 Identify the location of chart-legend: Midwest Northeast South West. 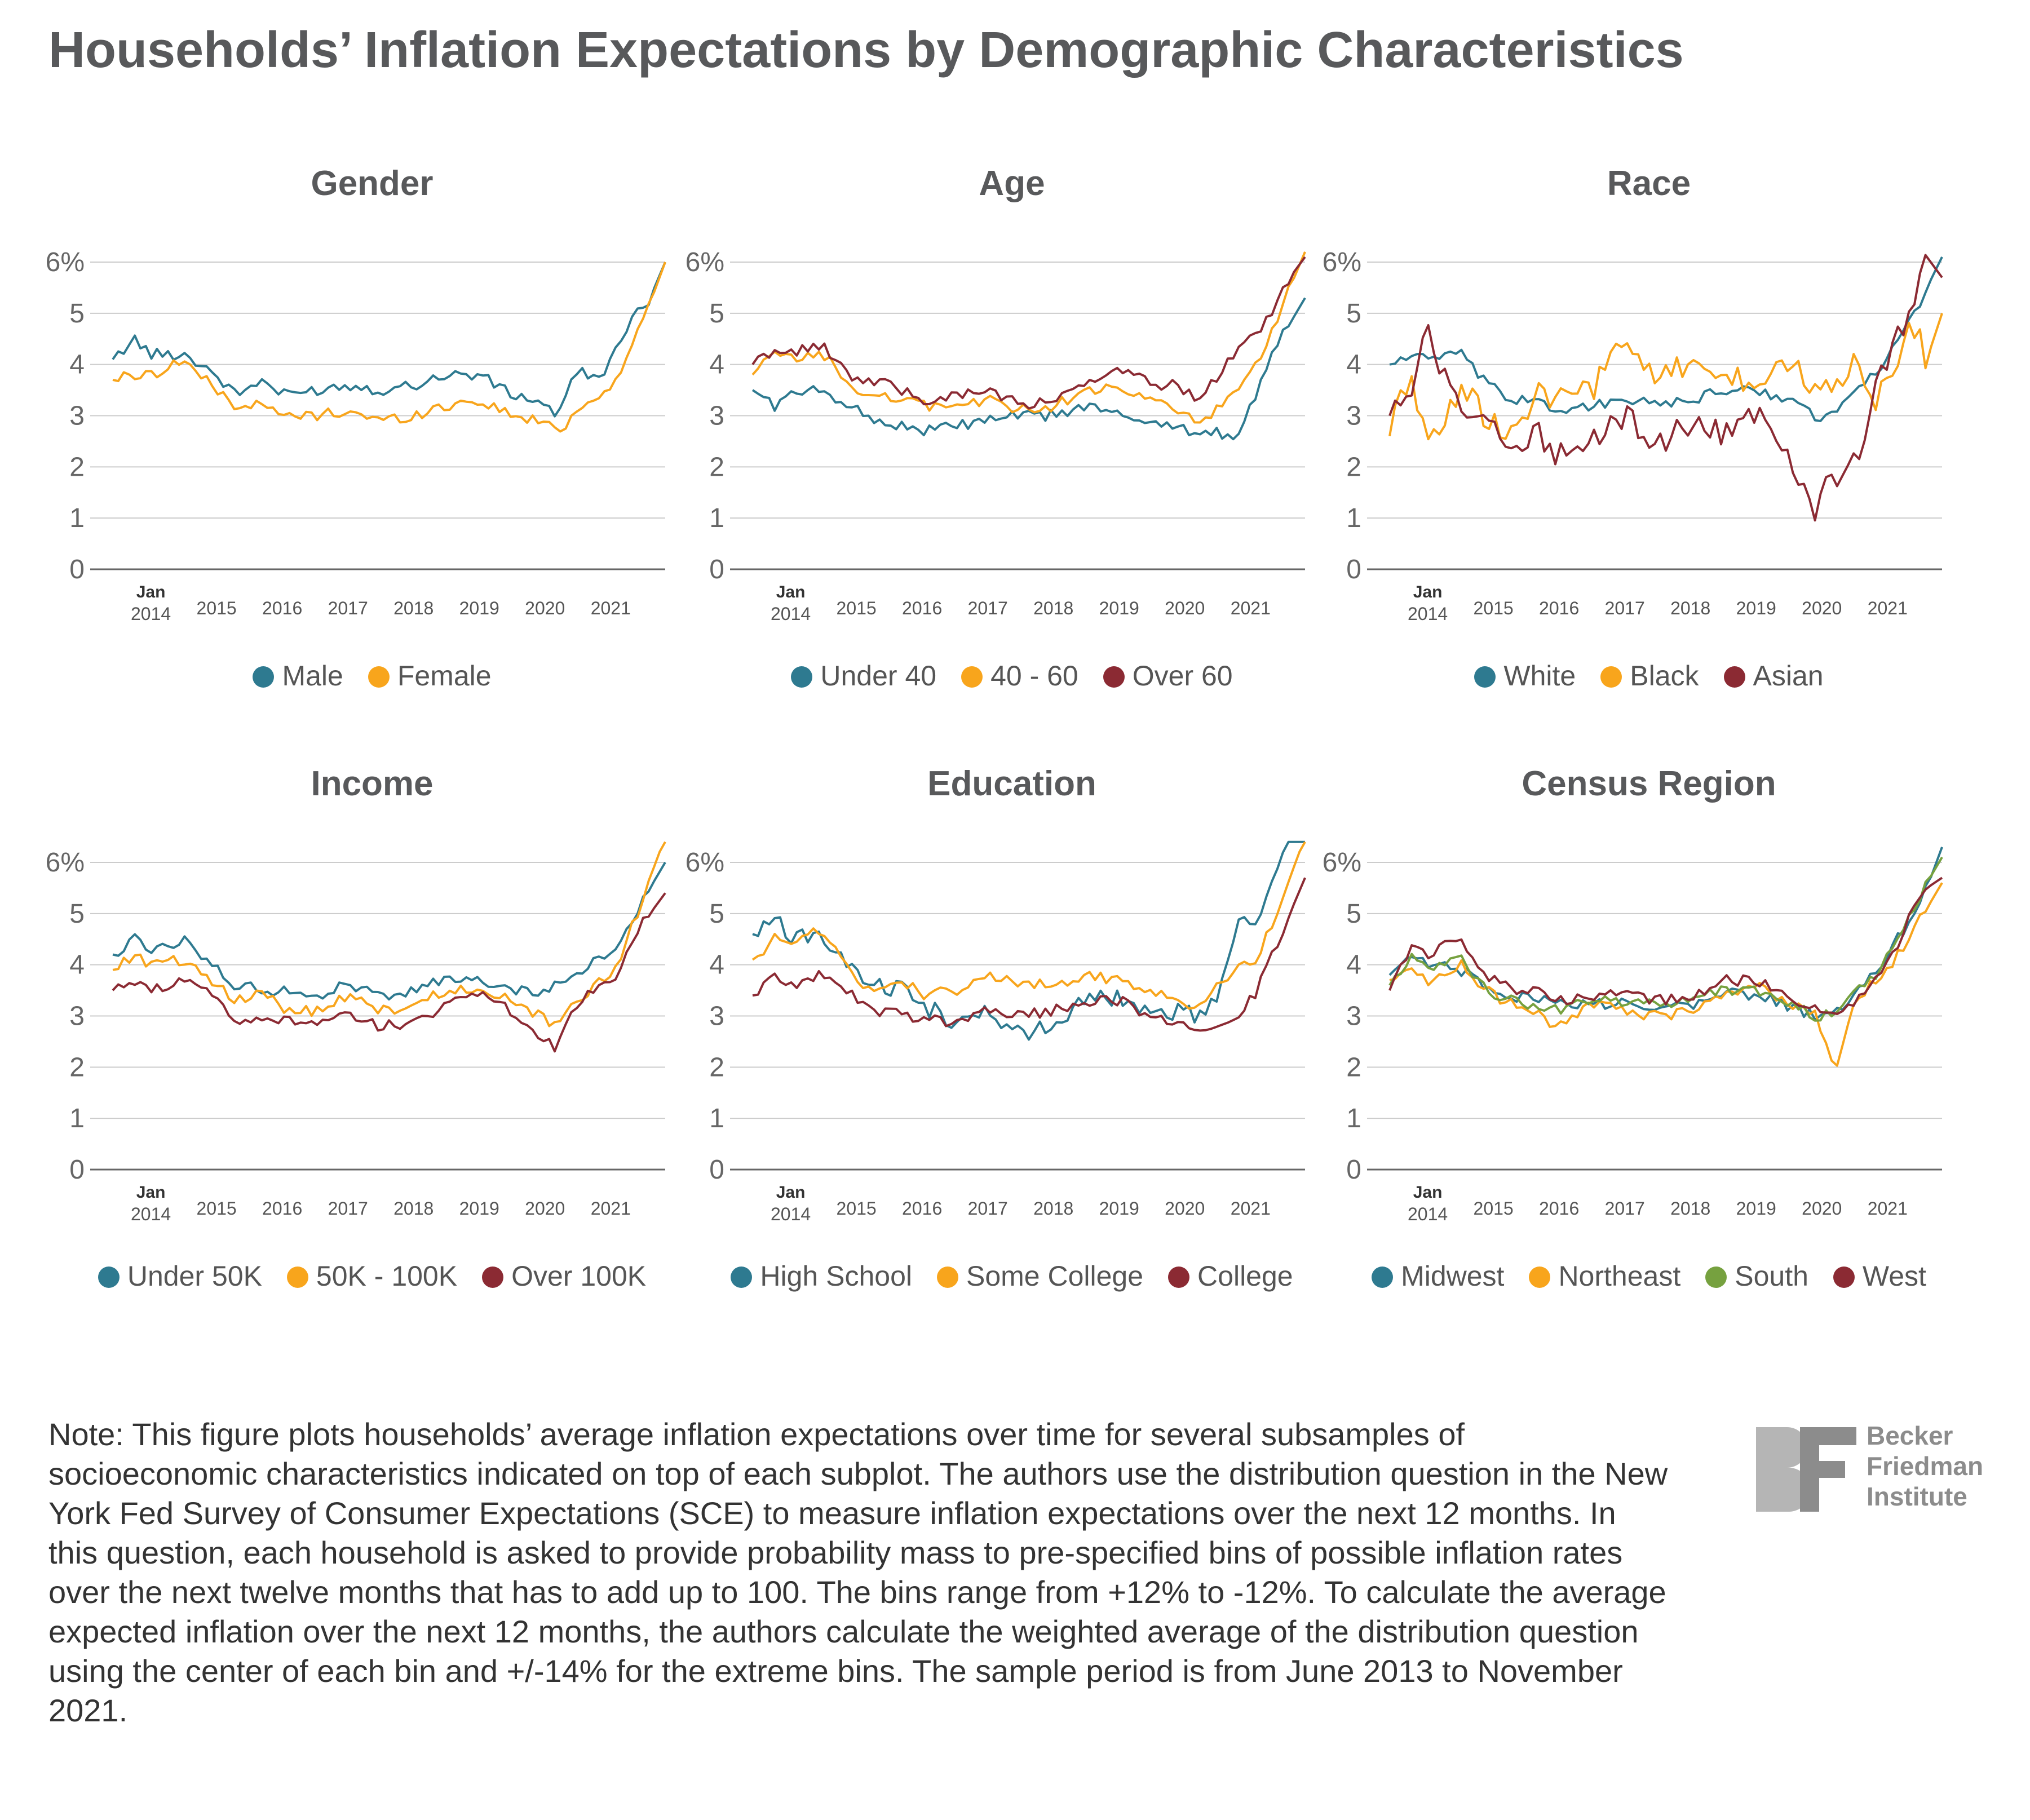
(1649, 1276).